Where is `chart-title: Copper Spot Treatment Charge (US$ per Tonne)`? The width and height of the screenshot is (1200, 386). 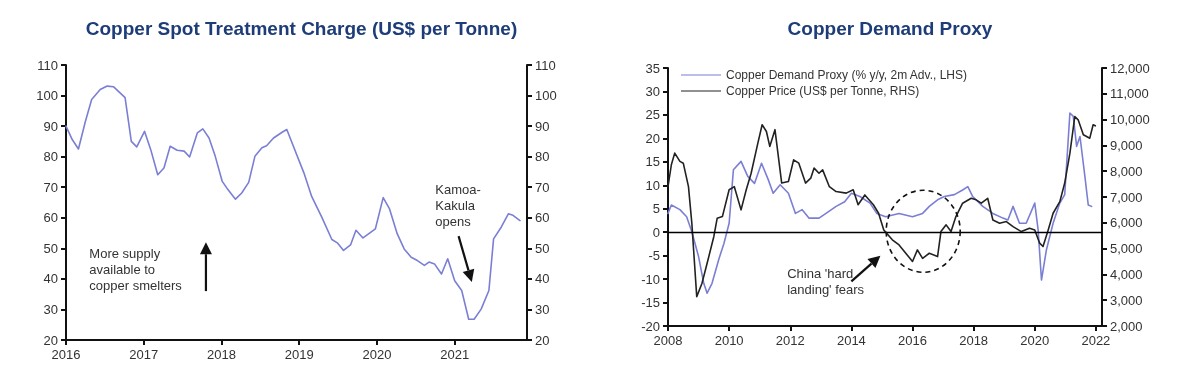
chart-title: Copper Spot Treatment Charge (US$ per Tonne) is located at coordinates (301, 28).